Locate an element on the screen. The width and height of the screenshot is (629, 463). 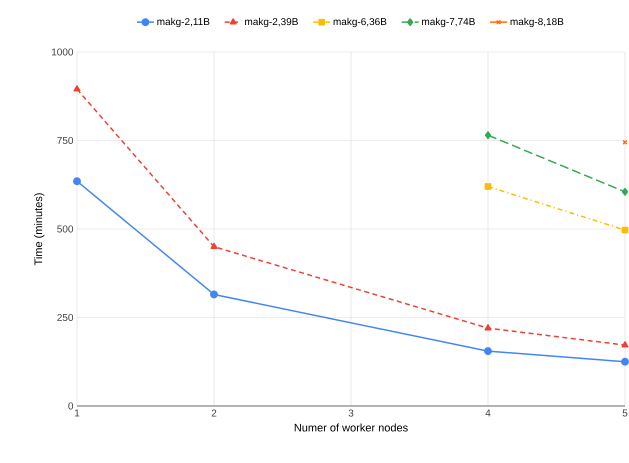
y-tick-label: 250 is located at coordinates (65, 318).